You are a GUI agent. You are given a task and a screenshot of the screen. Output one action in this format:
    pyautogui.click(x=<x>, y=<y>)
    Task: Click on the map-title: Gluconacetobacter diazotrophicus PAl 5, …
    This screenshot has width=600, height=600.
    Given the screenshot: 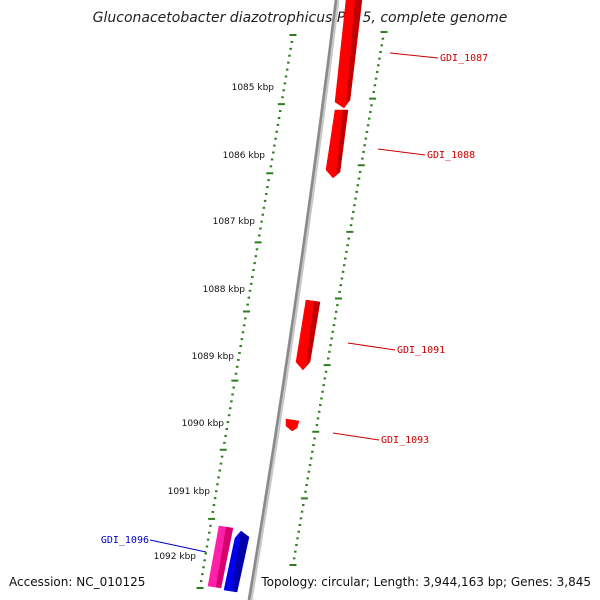 What is the action you would take?
    pyautogui.click(x=300, y=18)
    